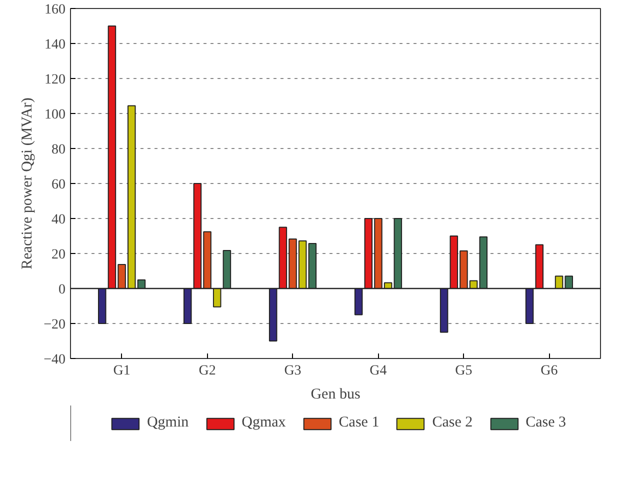  Describe the element at coordinates (452, 423) in the screenshot. I see `legend-label: Case 2` at that location.